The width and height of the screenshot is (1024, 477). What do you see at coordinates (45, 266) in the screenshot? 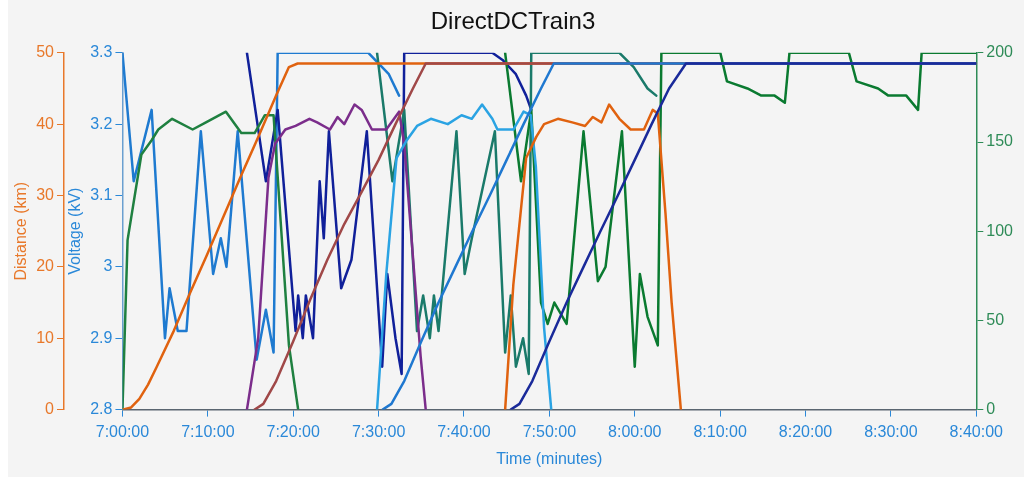
I see `y-tick-label: 20` at bounding box center [45, 266].